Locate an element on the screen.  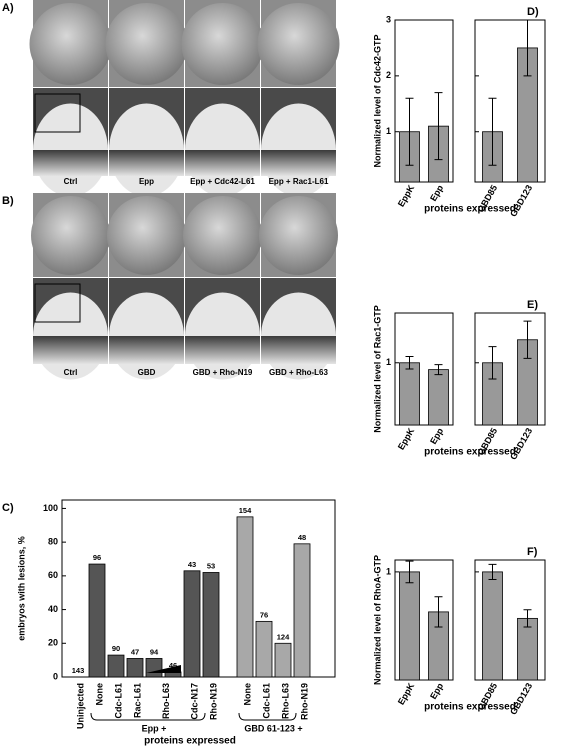
x-tick-label: Rac-L61 is located at coordinates (137, 700).